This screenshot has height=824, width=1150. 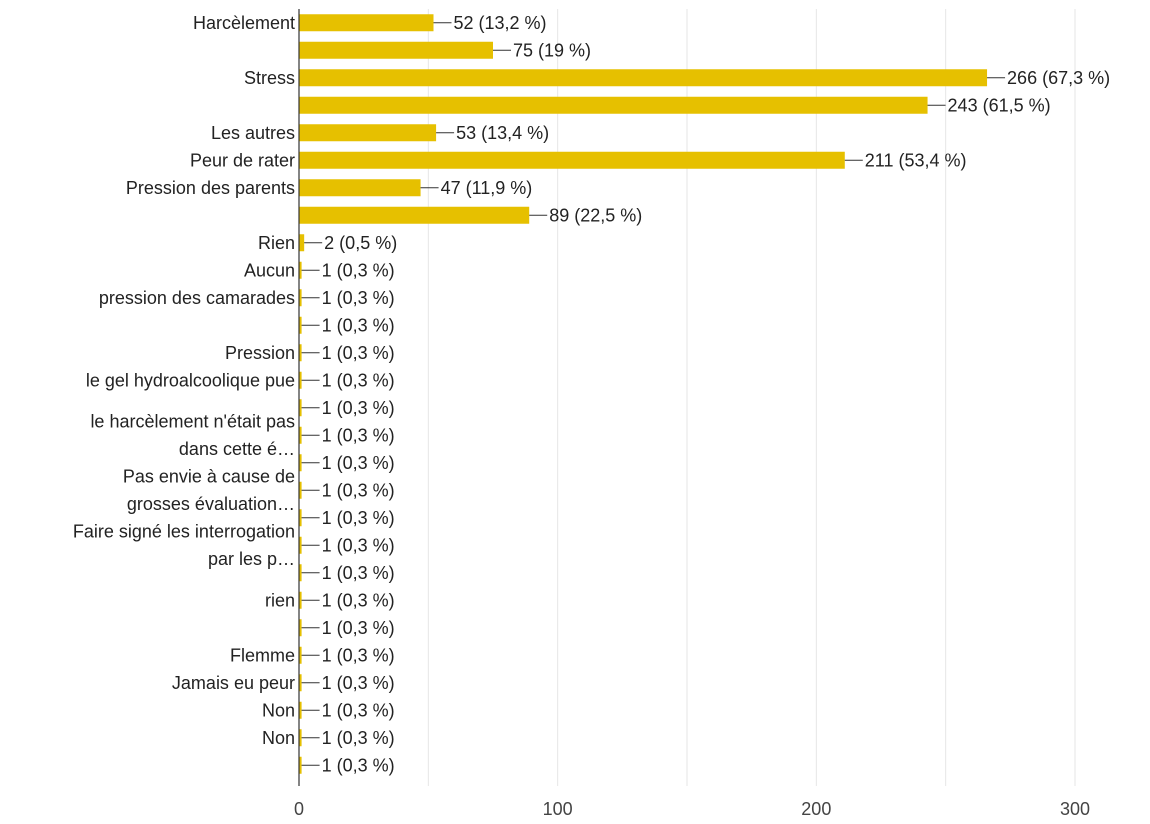 What do you see at coordinates (192, 422) in the screenshot?
I see `category-label: le harcèlement n'était pas` at bounding box center [192, 422].